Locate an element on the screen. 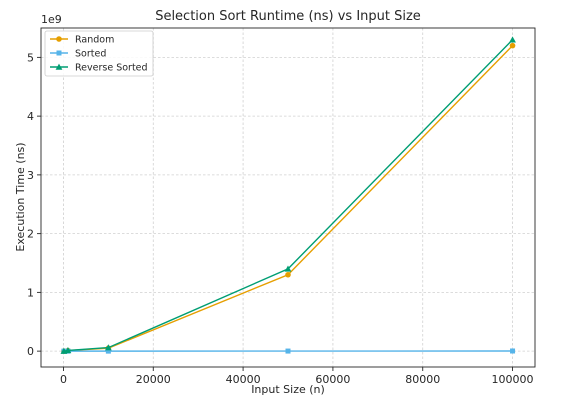 The width and height of the screenshot is (586, 400). x-axis-label: Input Size (n) is located at coordinates (288, 389).